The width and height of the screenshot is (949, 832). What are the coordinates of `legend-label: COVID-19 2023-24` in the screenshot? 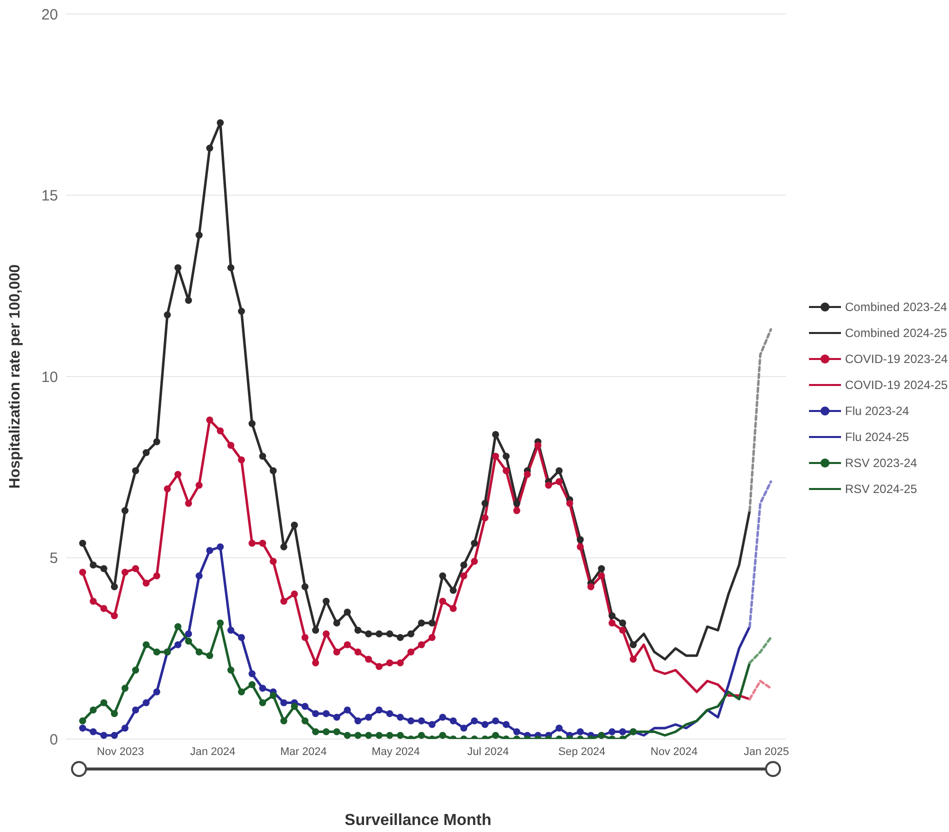 It's located at (896, 359).